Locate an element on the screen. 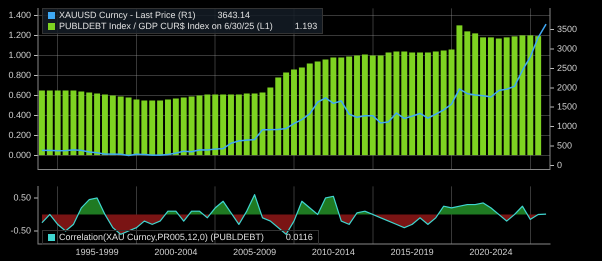  y-tick-label: 0.000 is located at coordinates (19, 155).